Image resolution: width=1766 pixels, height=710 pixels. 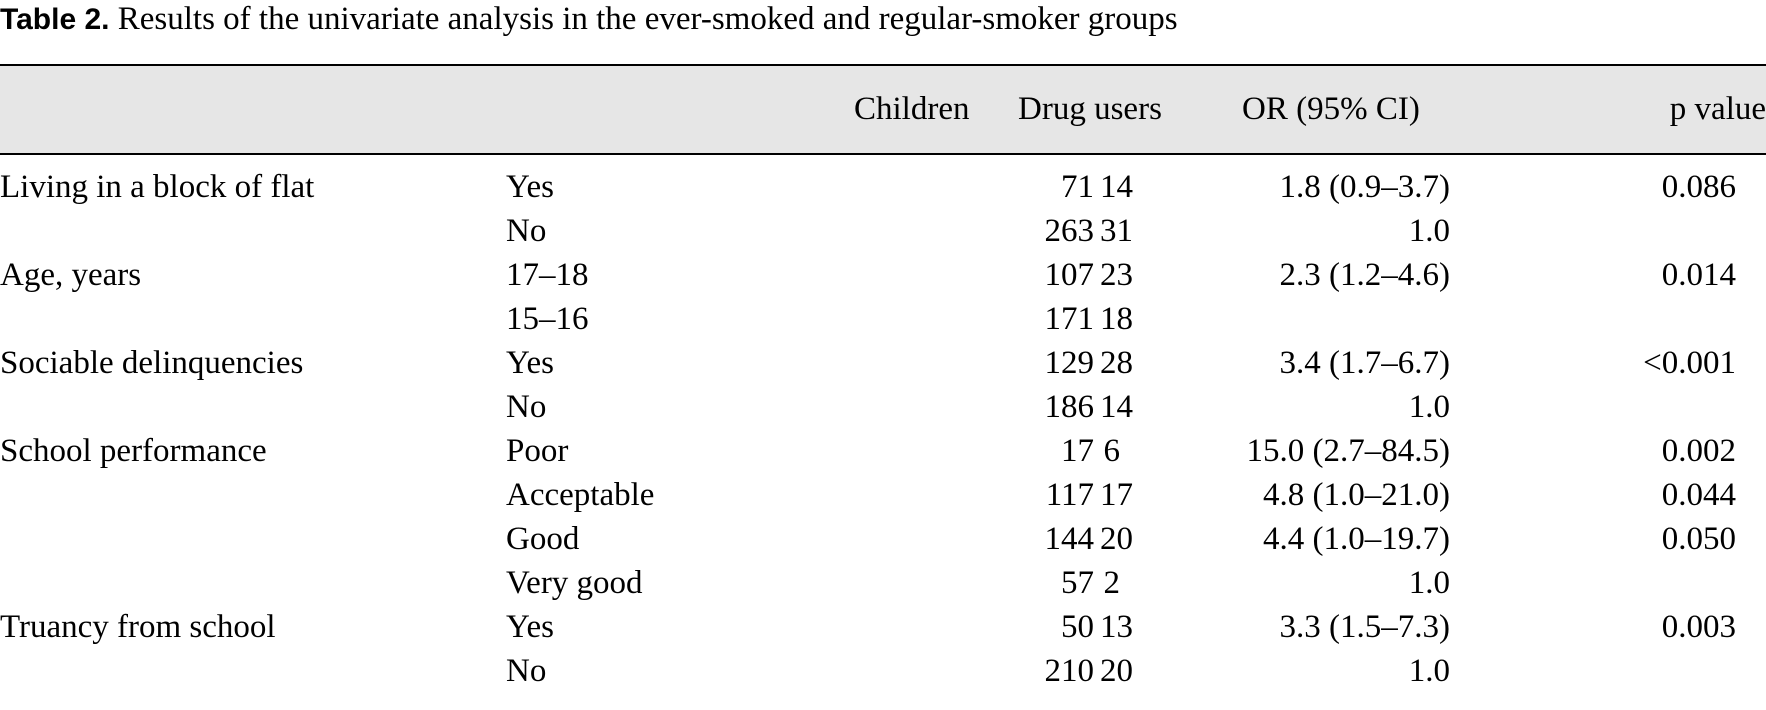 I want to click on cell-p-value: 0.050, so click(x=1699, y=539).